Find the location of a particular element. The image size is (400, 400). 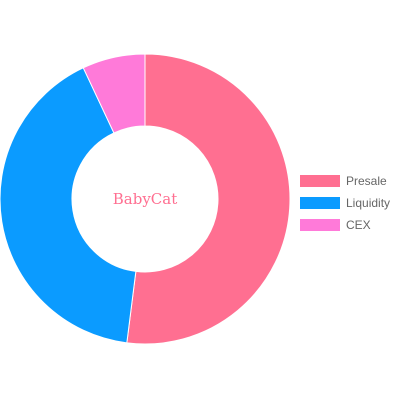

legend-label-liquidity: Liquidity is located at coordinates (368, 203).